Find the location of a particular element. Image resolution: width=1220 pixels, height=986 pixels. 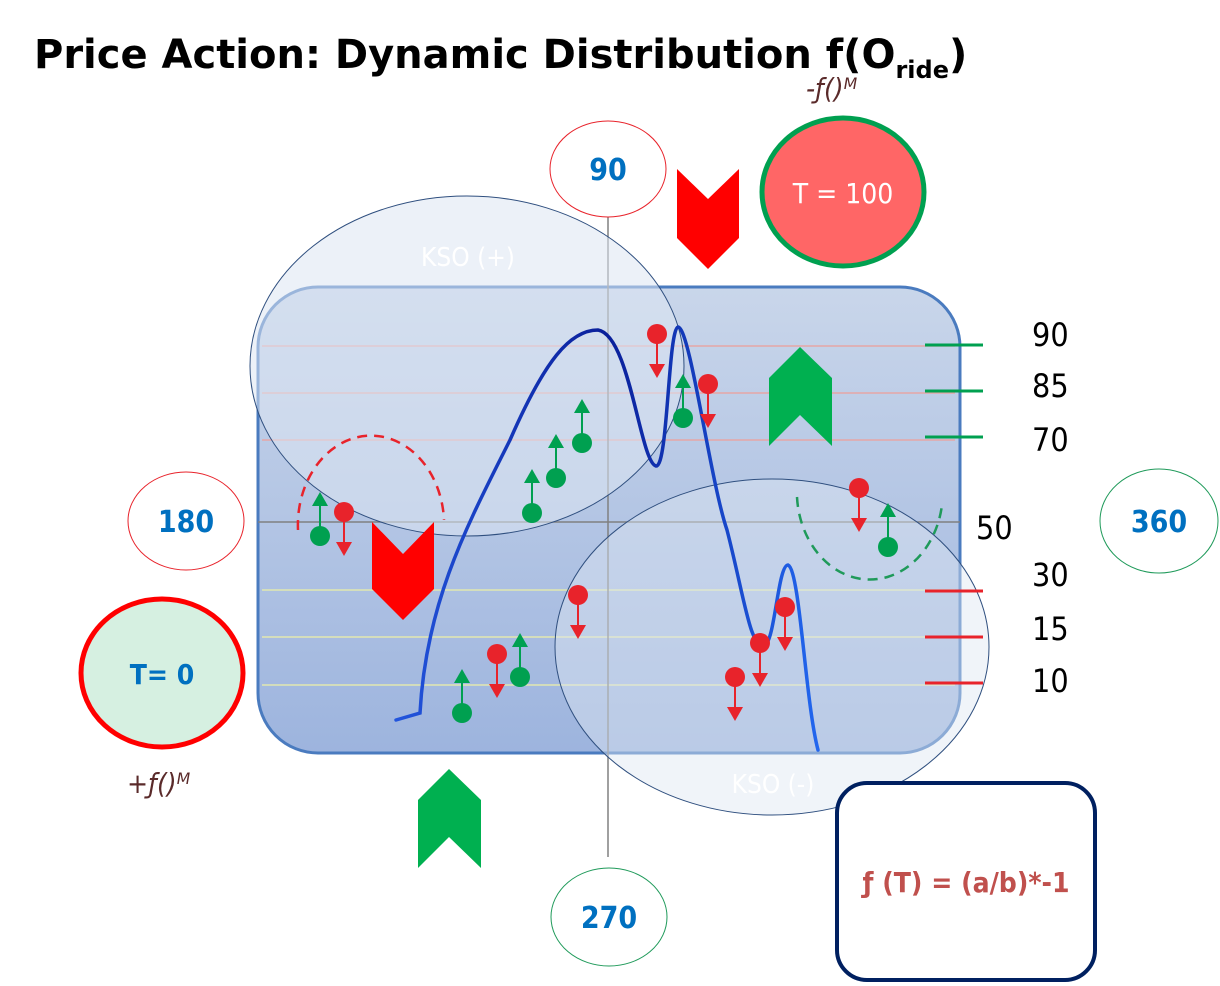

dashed-arc-right is located at coordinates (869, 538).